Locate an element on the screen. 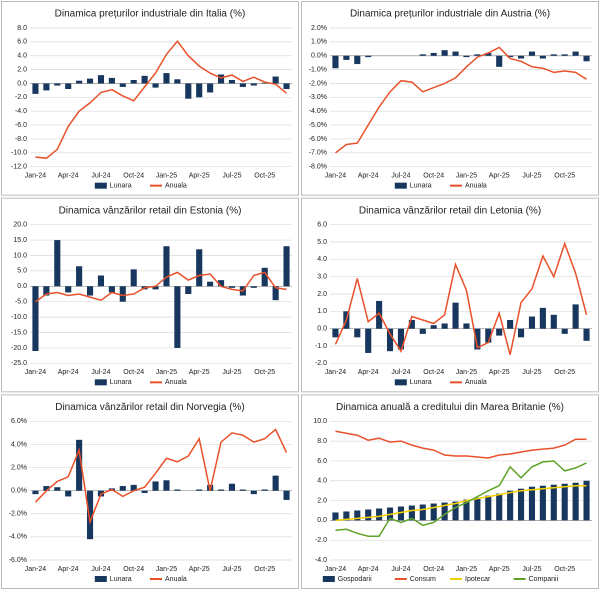  x-tick-label: Jan-24 is located at coordinates (36, 176).